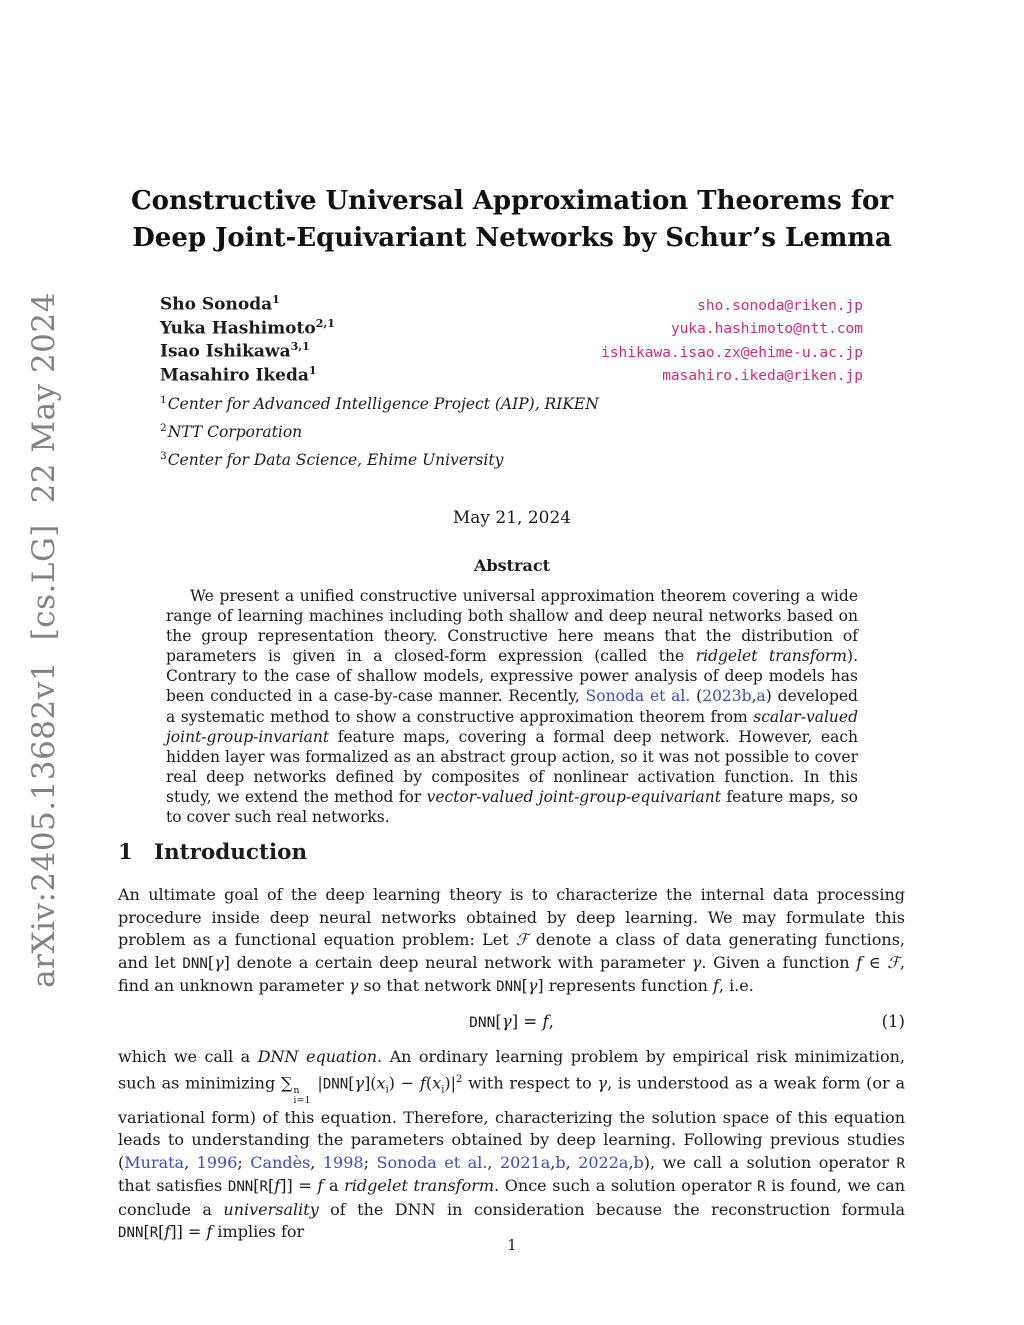 This screenshot has height=1325, width=1024. What do you see at coordinates (511, 329) in the screenshot?
I see `author-row: Yuka Hashimoto2,1 yuka.hashimoto@ntt.com` at bounding box center [511, 329].